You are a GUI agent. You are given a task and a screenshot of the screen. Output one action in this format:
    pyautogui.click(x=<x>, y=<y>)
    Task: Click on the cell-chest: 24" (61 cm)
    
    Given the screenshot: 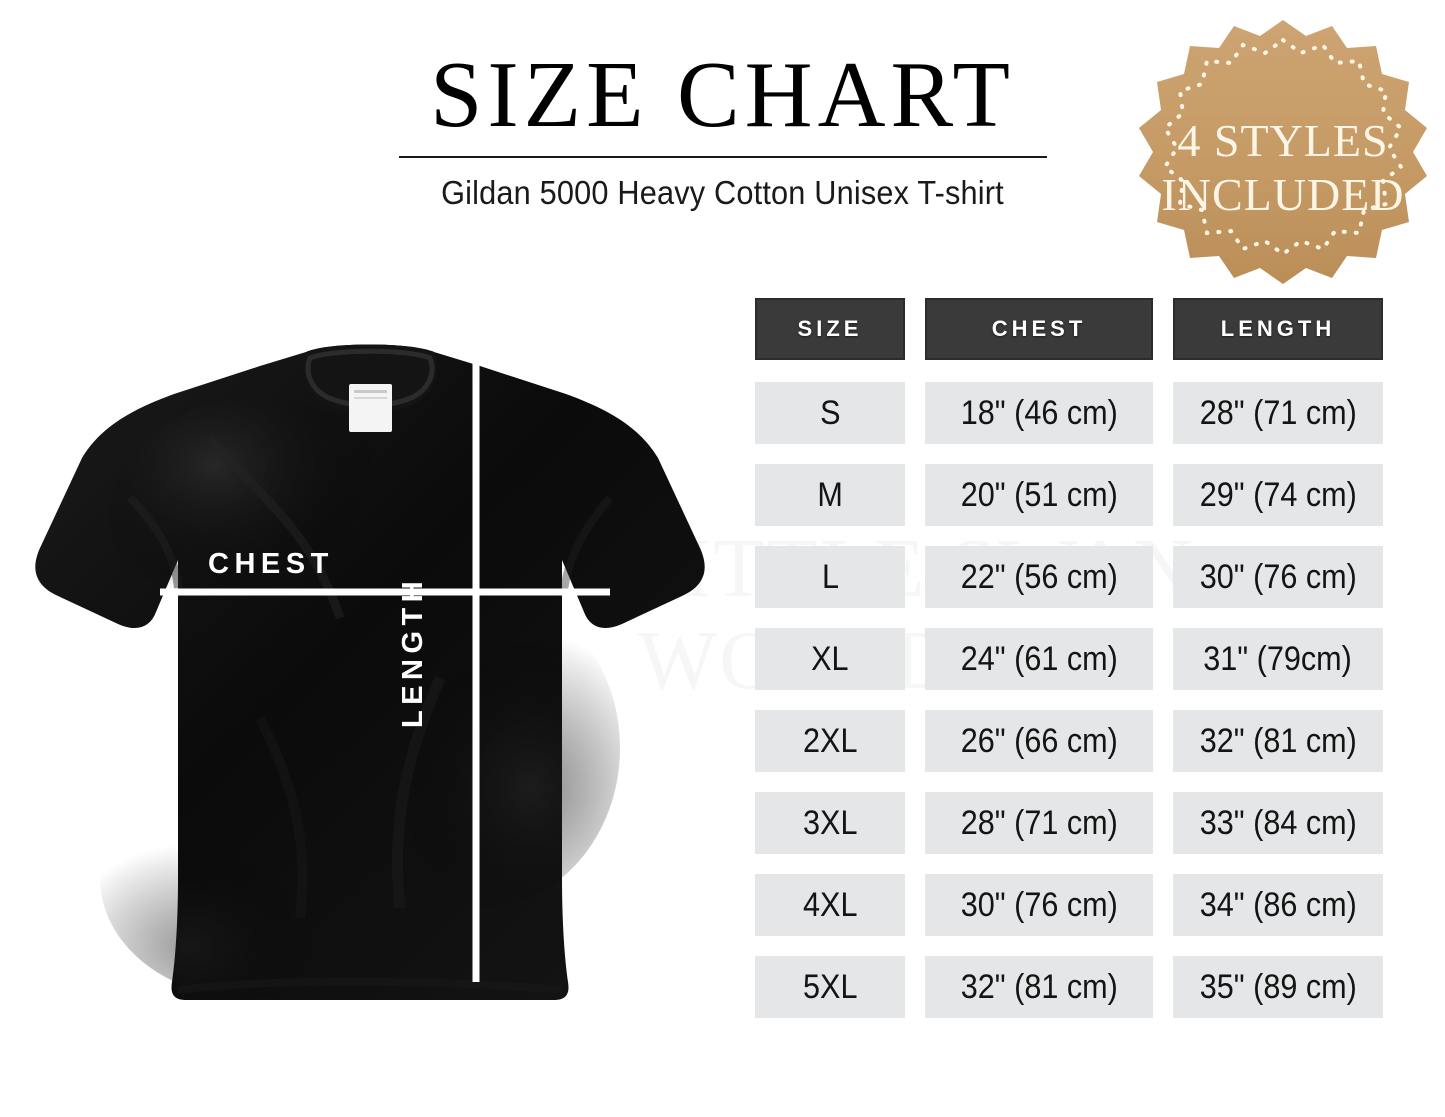 What is the action you would take?
    pyautogui.click(x=1039, y=659)
    